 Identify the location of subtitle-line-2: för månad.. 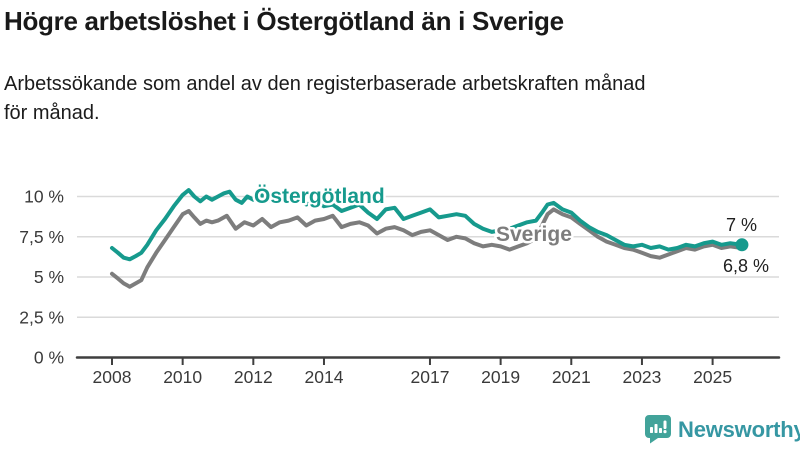
(52, 113).